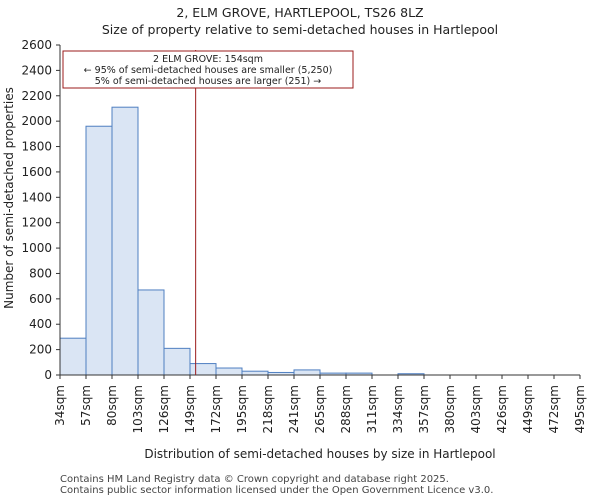  Describe the element at coordinates (294, 409) in the screenshot. I see `x-tick-label: 241sqm` at that location.